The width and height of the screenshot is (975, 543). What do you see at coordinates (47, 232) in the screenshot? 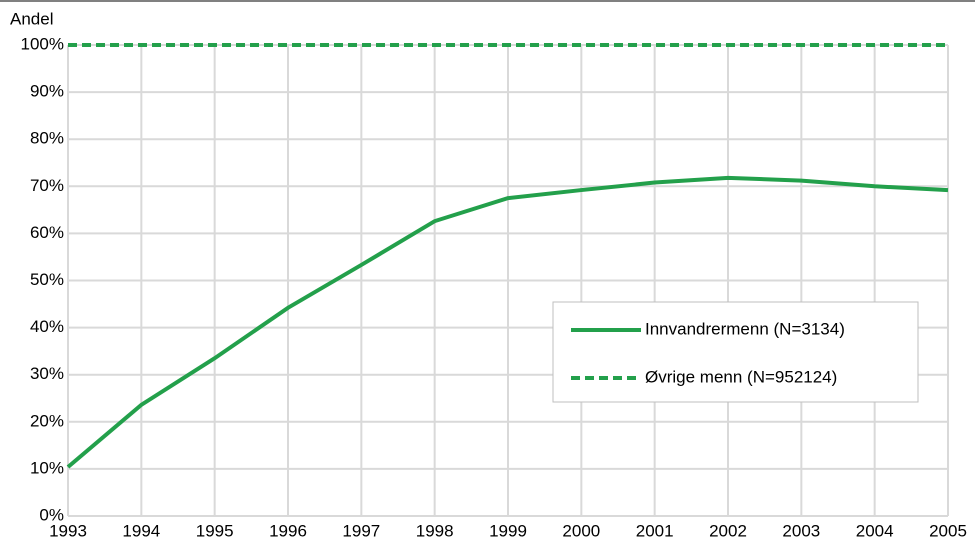
I see `y-tick-label: 60%` at bounding box center [47, 232].